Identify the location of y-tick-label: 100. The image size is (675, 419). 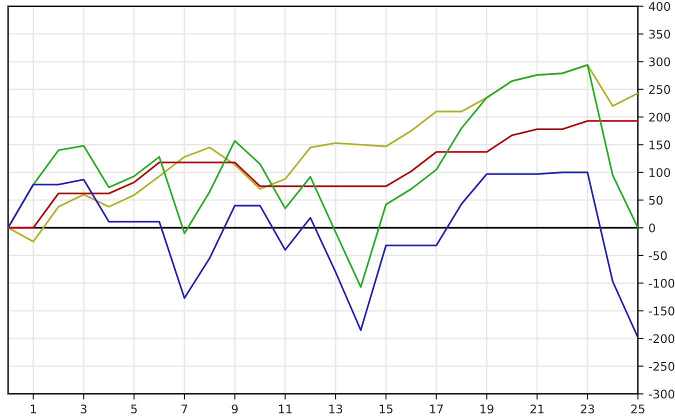
(660, 173).